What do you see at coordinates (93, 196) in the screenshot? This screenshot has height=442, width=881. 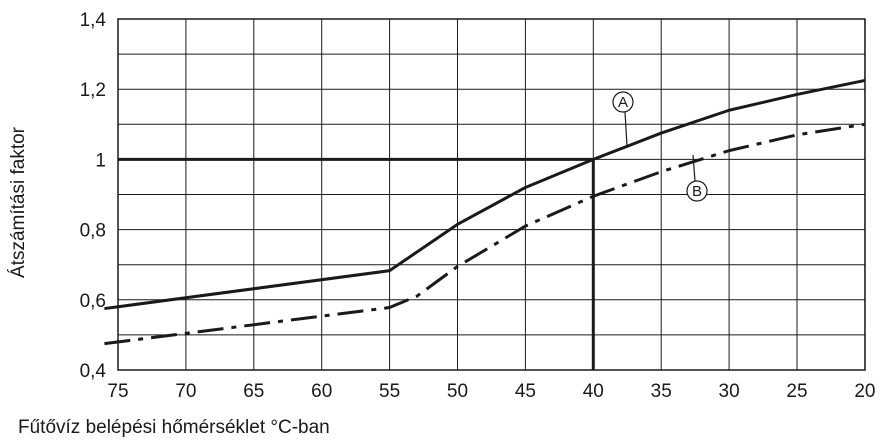 I see `y-tick-labels: 0,4 0,6 0,8 1 1,2 1,4` at bounding box center [93, 196].